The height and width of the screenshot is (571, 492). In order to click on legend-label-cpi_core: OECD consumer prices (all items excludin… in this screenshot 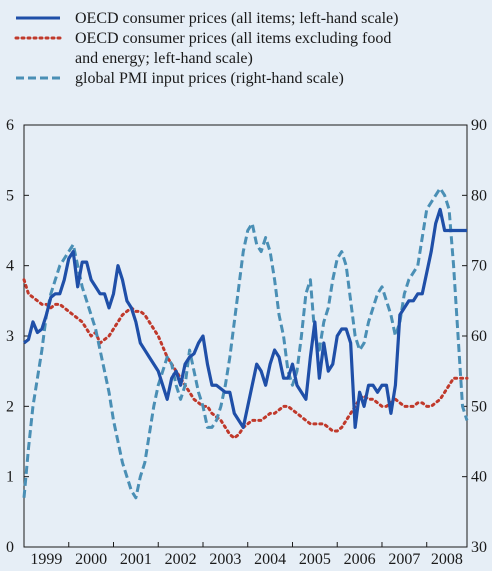, I will do `click(233, 38)`.